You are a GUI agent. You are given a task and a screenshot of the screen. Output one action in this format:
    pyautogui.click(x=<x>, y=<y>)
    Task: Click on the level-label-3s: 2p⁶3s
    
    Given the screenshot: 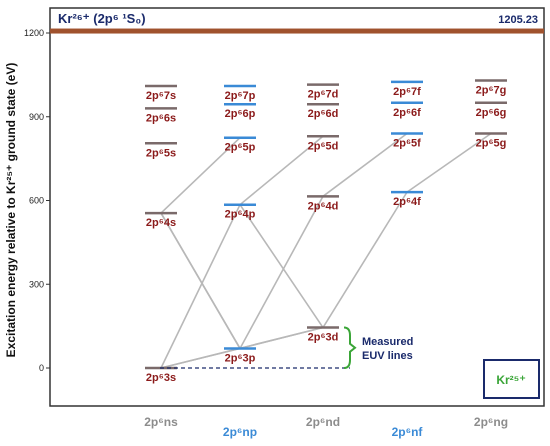 What is the action you would take?
    pyautogui.click(x=161, y=378)
    